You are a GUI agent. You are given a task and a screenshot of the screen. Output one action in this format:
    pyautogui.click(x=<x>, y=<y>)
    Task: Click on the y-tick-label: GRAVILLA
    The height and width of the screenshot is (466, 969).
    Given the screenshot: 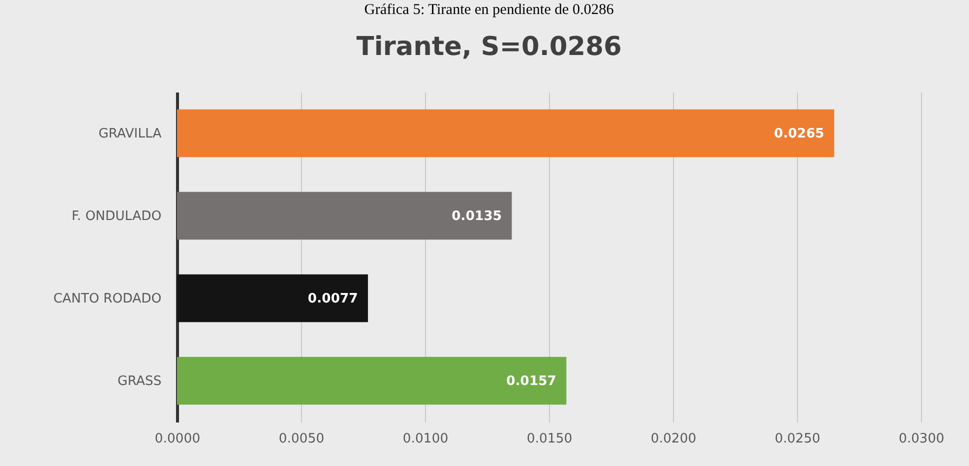 What is the action you would take?
    pyautogui.click(x=130, y=134)
    